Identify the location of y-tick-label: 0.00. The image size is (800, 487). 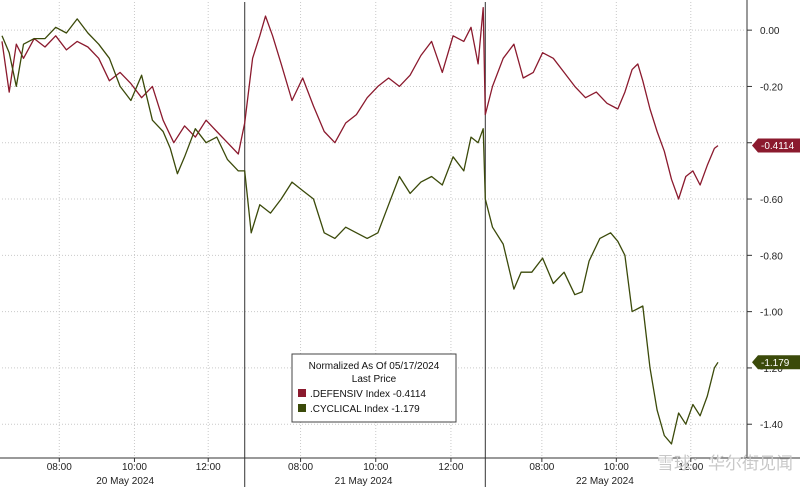
(770, 31).